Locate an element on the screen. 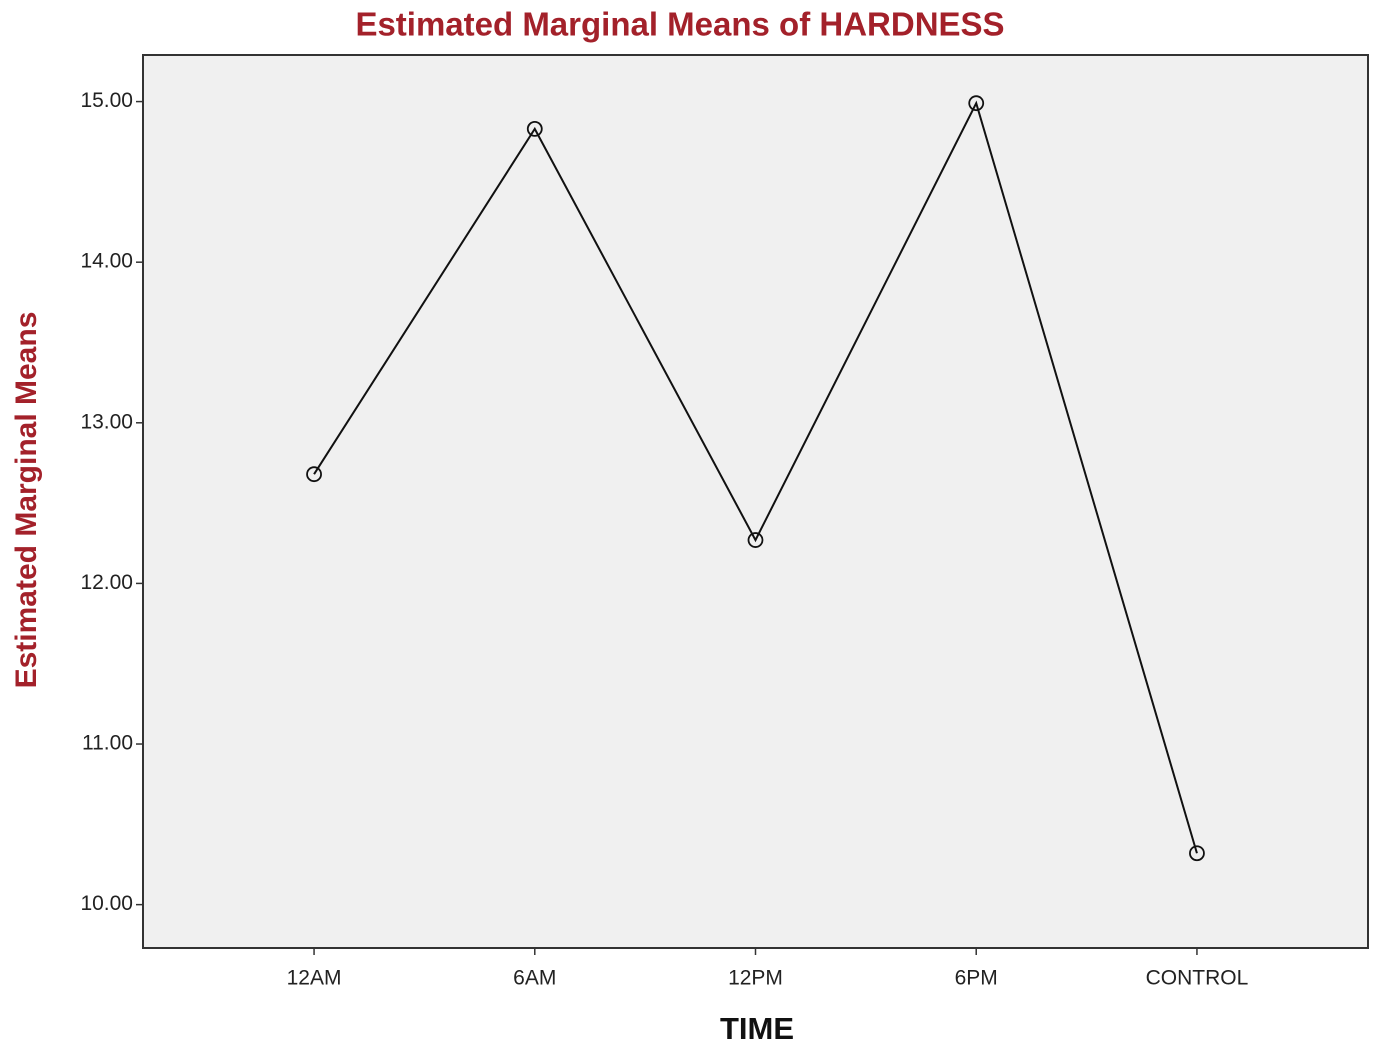 The image size is (1377, 1051). y-tick-label: 11.00 is located at coordinates (107, 743).